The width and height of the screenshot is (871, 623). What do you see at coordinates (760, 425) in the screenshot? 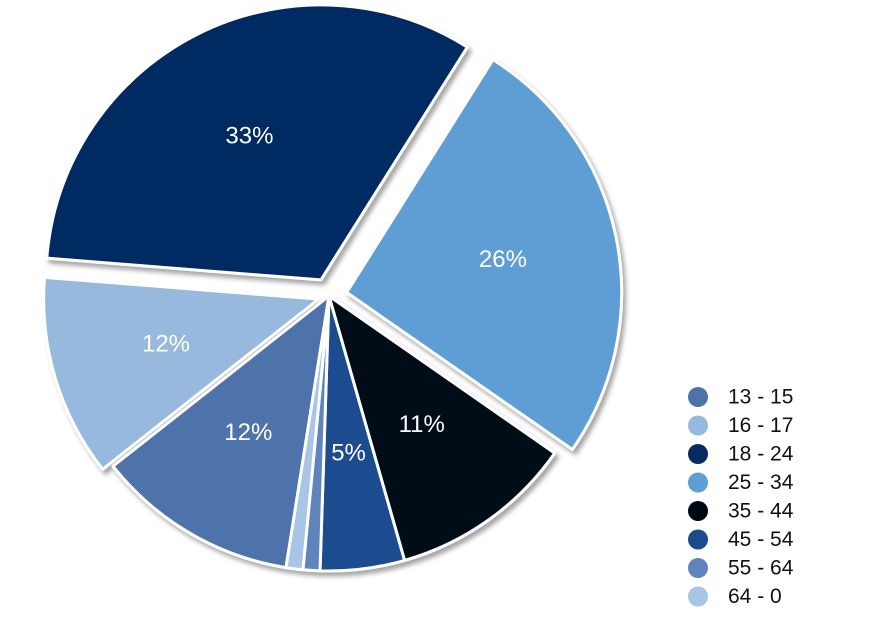
I see `legend-label: 16 - 17` at bounding box center [760, 425].